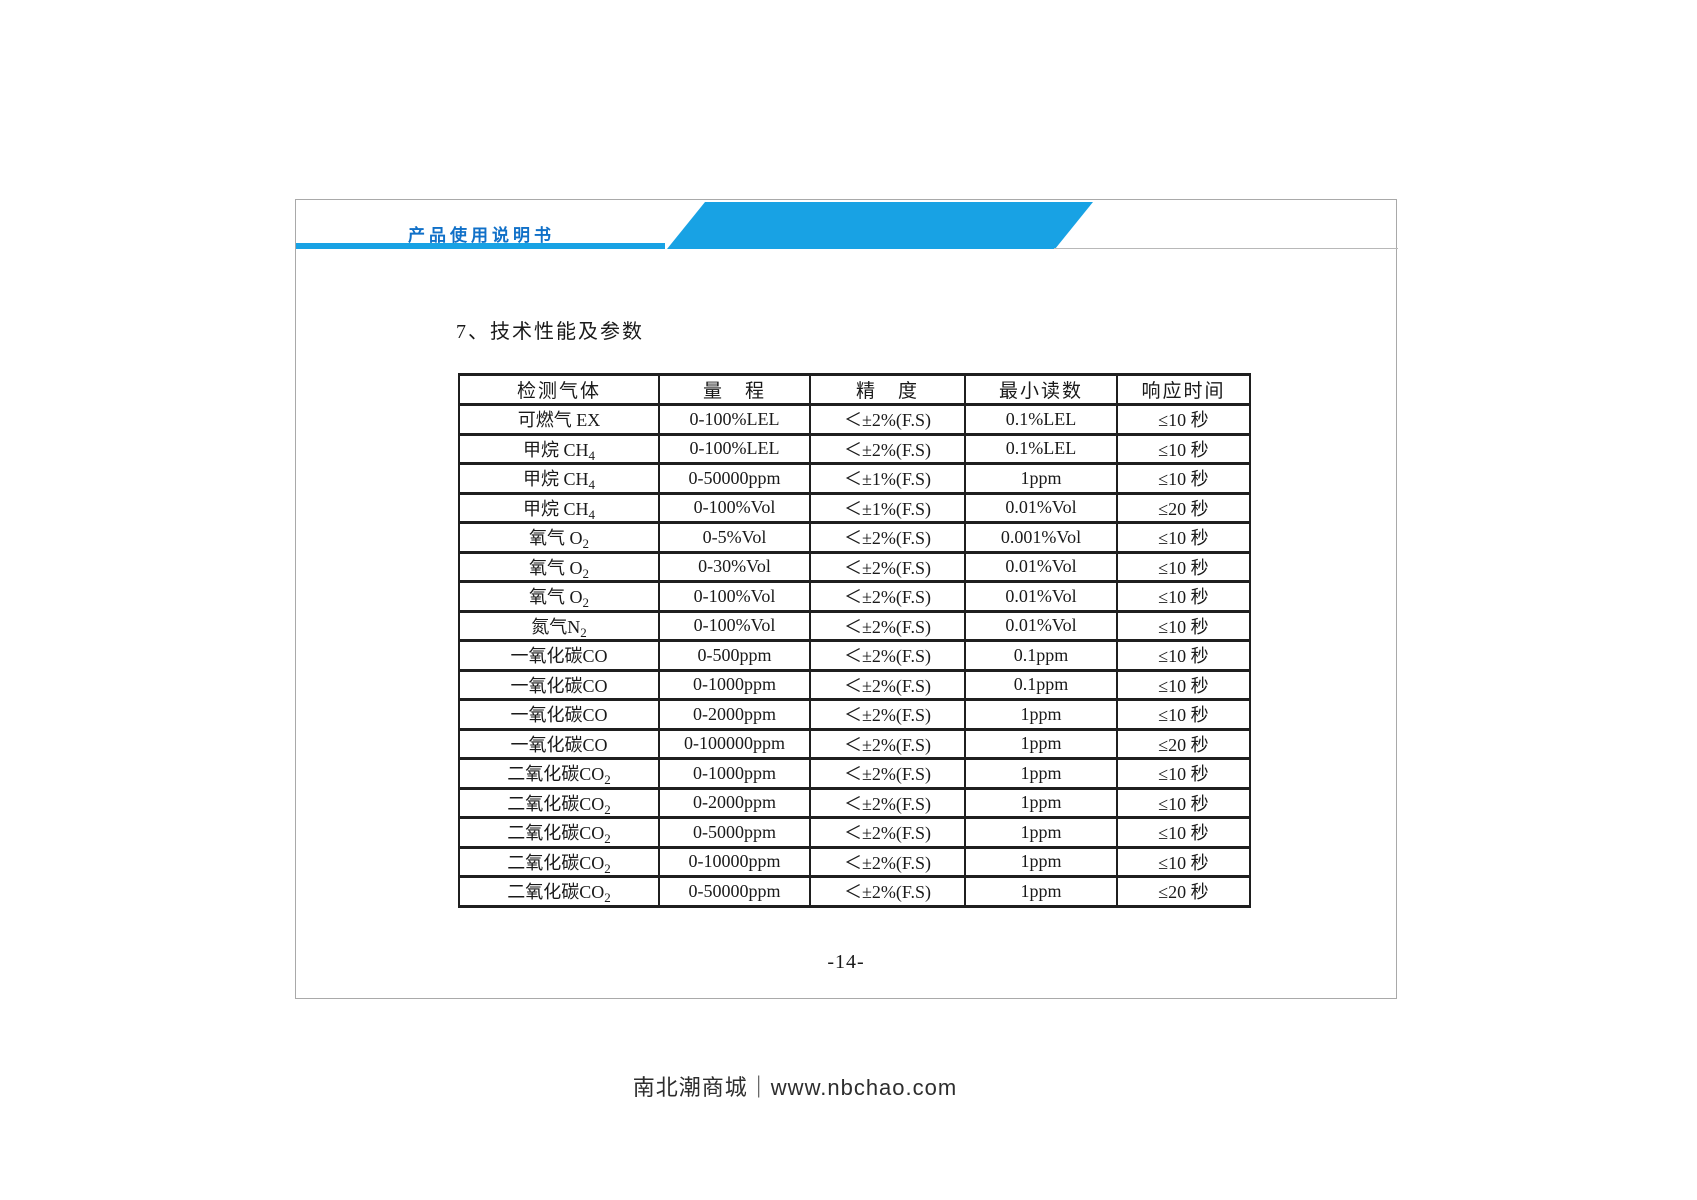 Image resolution: width=1697 pixels, height=1200 pixels. I want to click on table-row: 二氧化碳CO2 0-50000ppm ＜±2%(F.S) 1ppm ≤20 秒, so click(854, 891).